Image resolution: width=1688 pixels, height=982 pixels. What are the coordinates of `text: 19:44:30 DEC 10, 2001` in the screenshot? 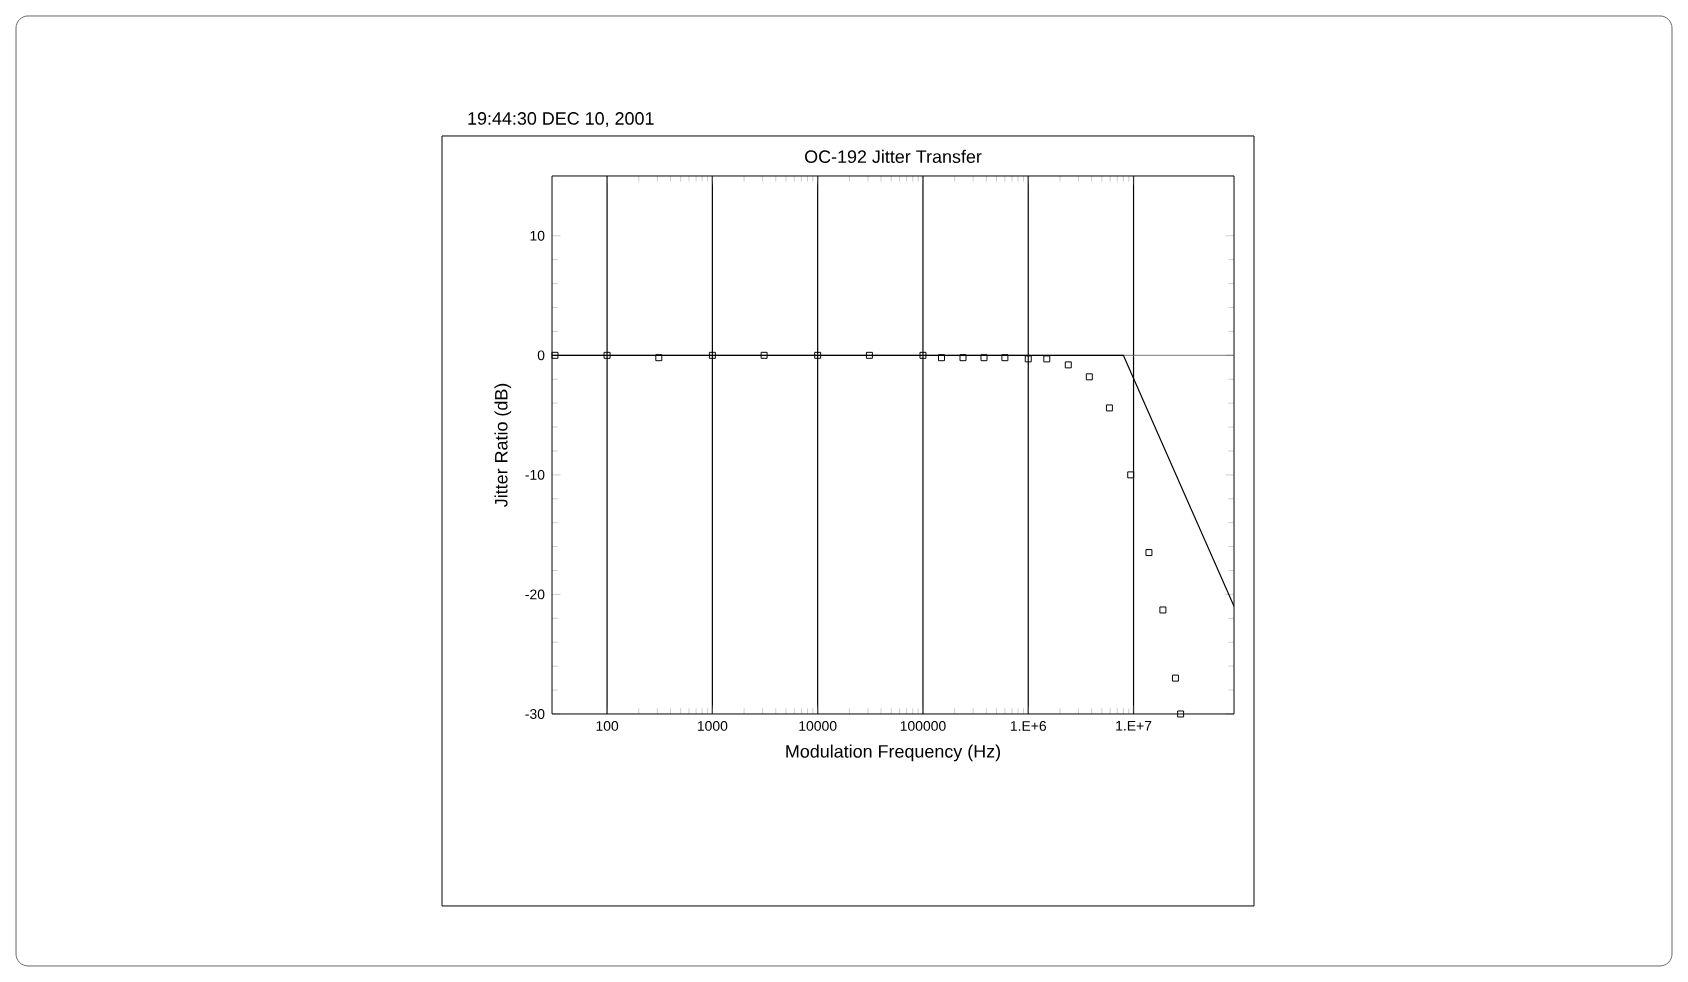 It's located at (561, 119).